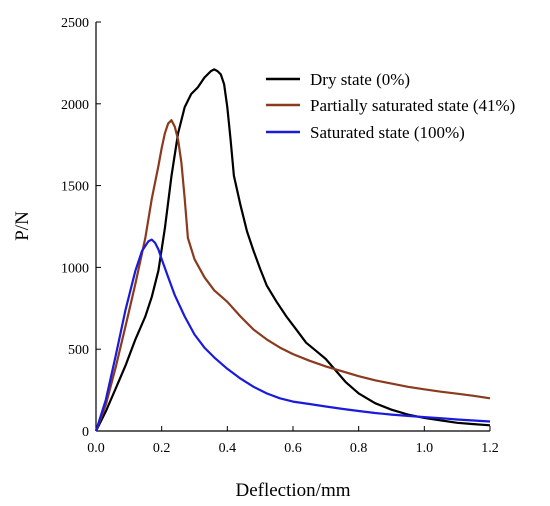  What do you see at coordinates (78, 350) in the screenshot?
I see `y-tick-label: 500` at bounding box center [78, 350].